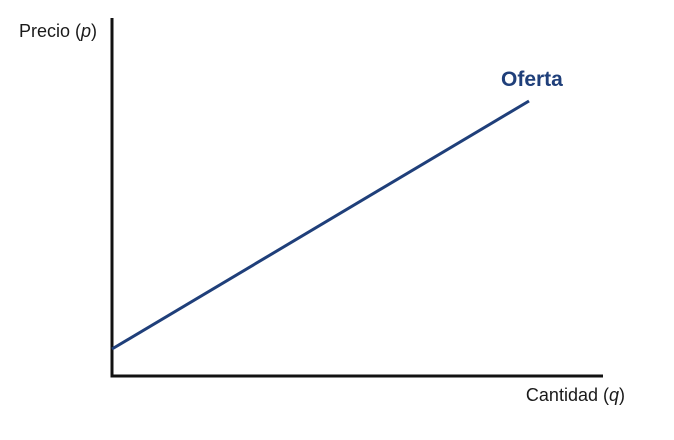  What do you see at coordinates (567, 395) in the screenshot?
I see `x-axis-label-text: Cantidad (` at bounding box center [567, 395].